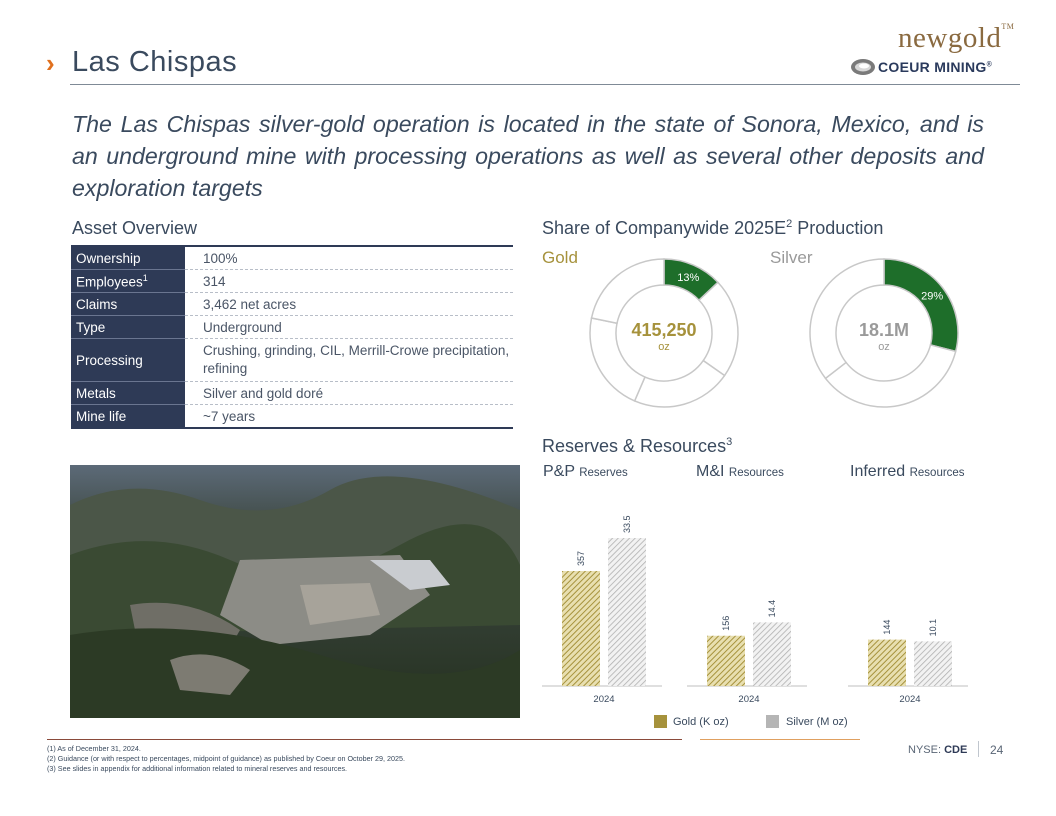  What do you see at coordinates (581, 558) in the screenshot?
I see `gold-bar-label: 357` at bounding box center [581, 558].